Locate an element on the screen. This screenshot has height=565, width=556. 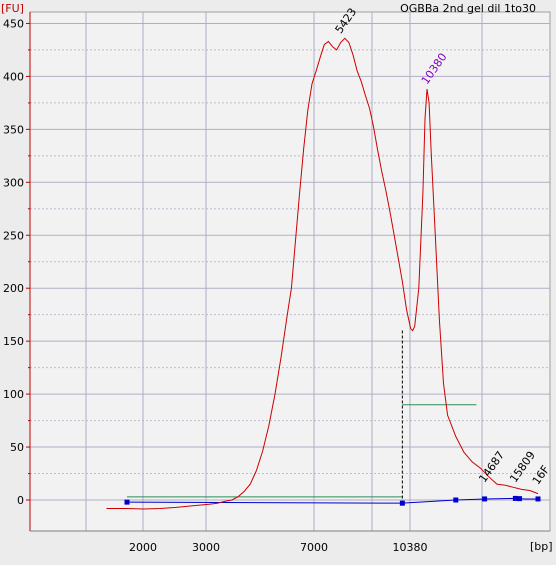
y-tick-label: 0 is located at coordinates (20, 500).